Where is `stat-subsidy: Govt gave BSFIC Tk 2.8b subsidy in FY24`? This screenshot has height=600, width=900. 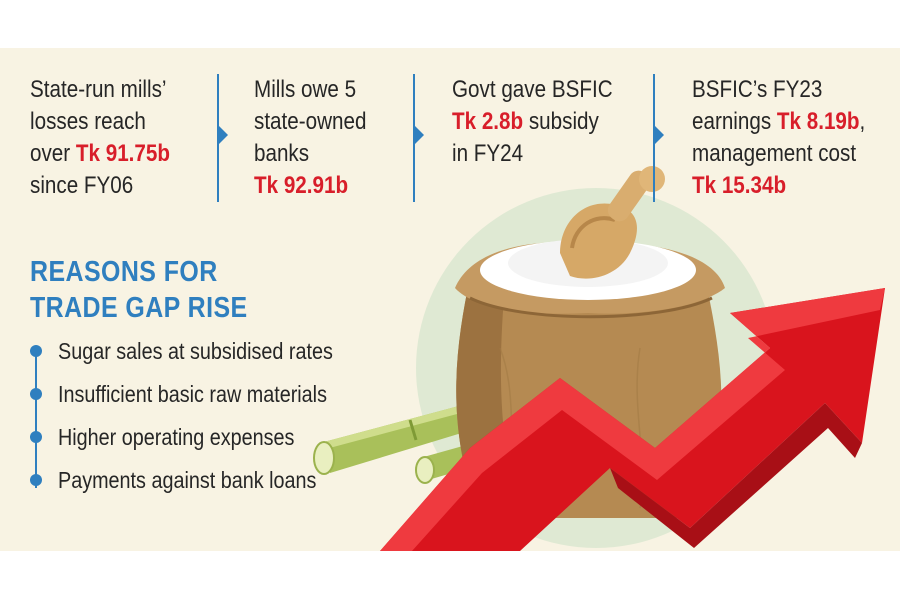
stat-subsidy: Govt gave BSFIC Tk 2.8b subsidy in FY24 is located at coordinates (532, 122).